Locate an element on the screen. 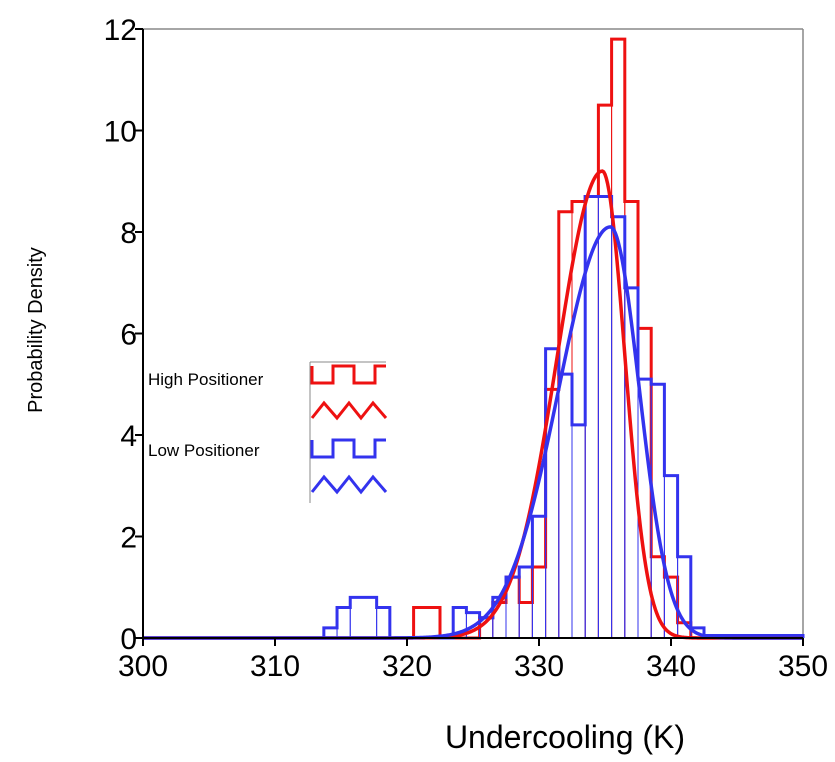  y-tick-label: 8 is located at coordinates (128, 233).